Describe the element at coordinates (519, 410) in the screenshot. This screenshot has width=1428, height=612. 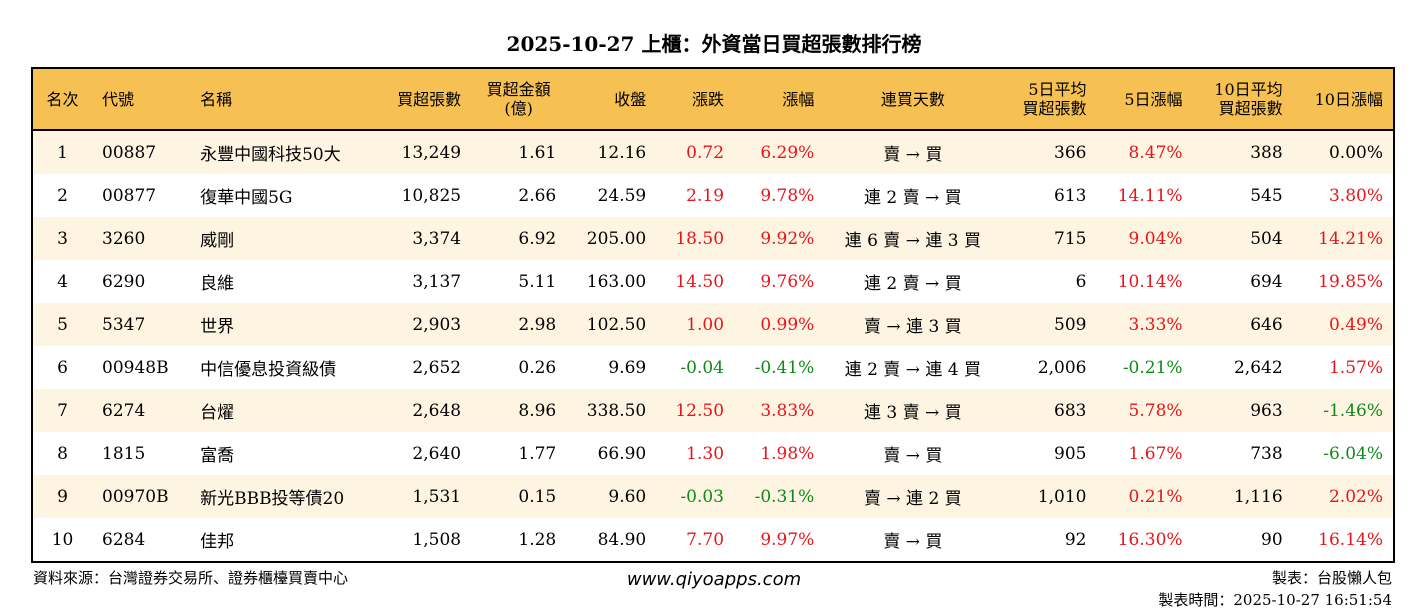
I see `table-cell: 8.96` at that location.